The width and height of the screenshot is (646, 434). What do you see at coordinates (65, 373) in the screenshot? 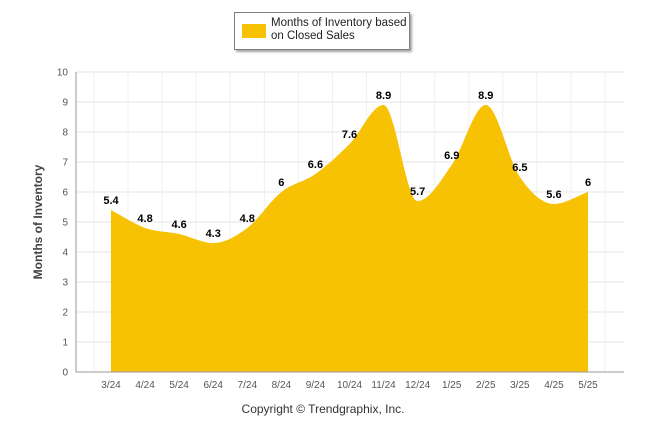
I see `y-tick-label: 0` at bounding box center [65, 373].